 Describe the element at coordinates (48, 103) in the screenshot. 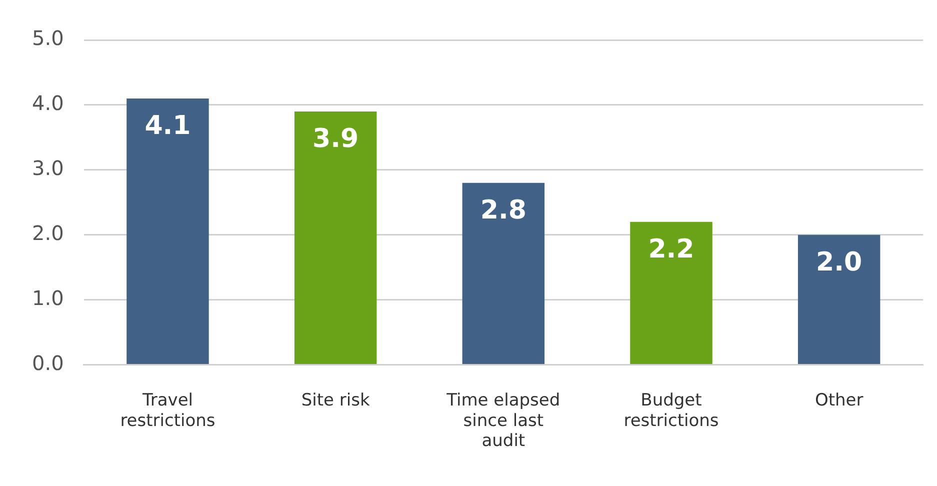

I see `y-tick-label: 4.0` at that location.